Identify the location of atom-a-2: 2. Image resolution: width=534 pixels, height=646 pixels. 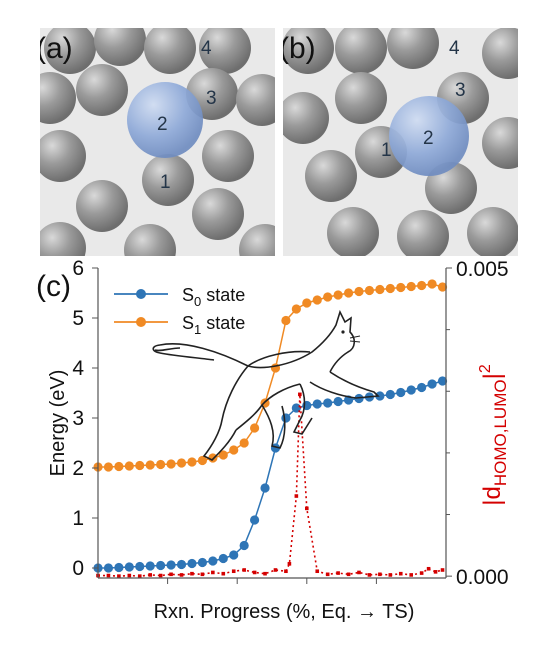
(162, 124).